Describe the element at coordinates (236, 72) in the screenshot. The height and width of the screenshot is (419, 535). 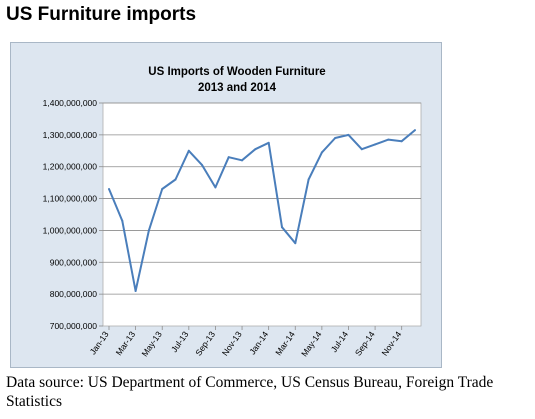
I see `chart-title: US Imports of Wooden Furniture` at that location.